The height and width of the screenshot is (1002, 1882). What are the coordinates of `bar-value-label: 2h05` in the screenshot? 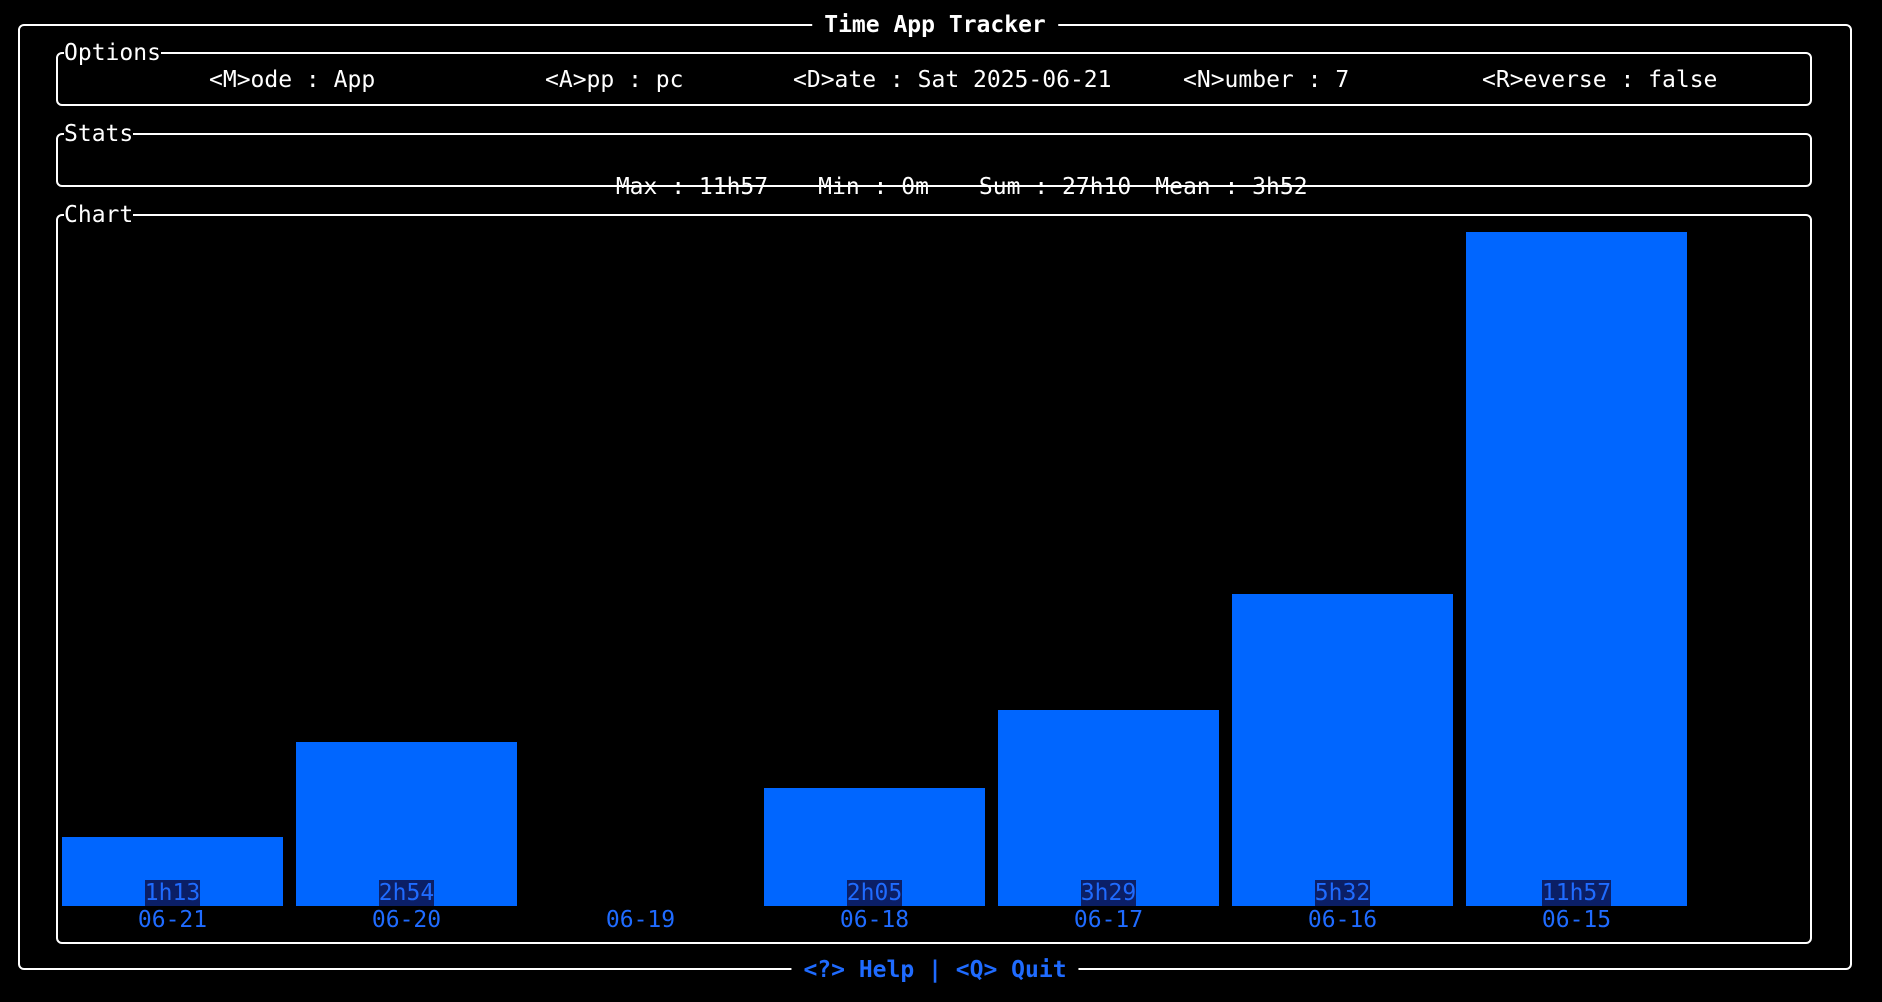 It's located at (874, 893).